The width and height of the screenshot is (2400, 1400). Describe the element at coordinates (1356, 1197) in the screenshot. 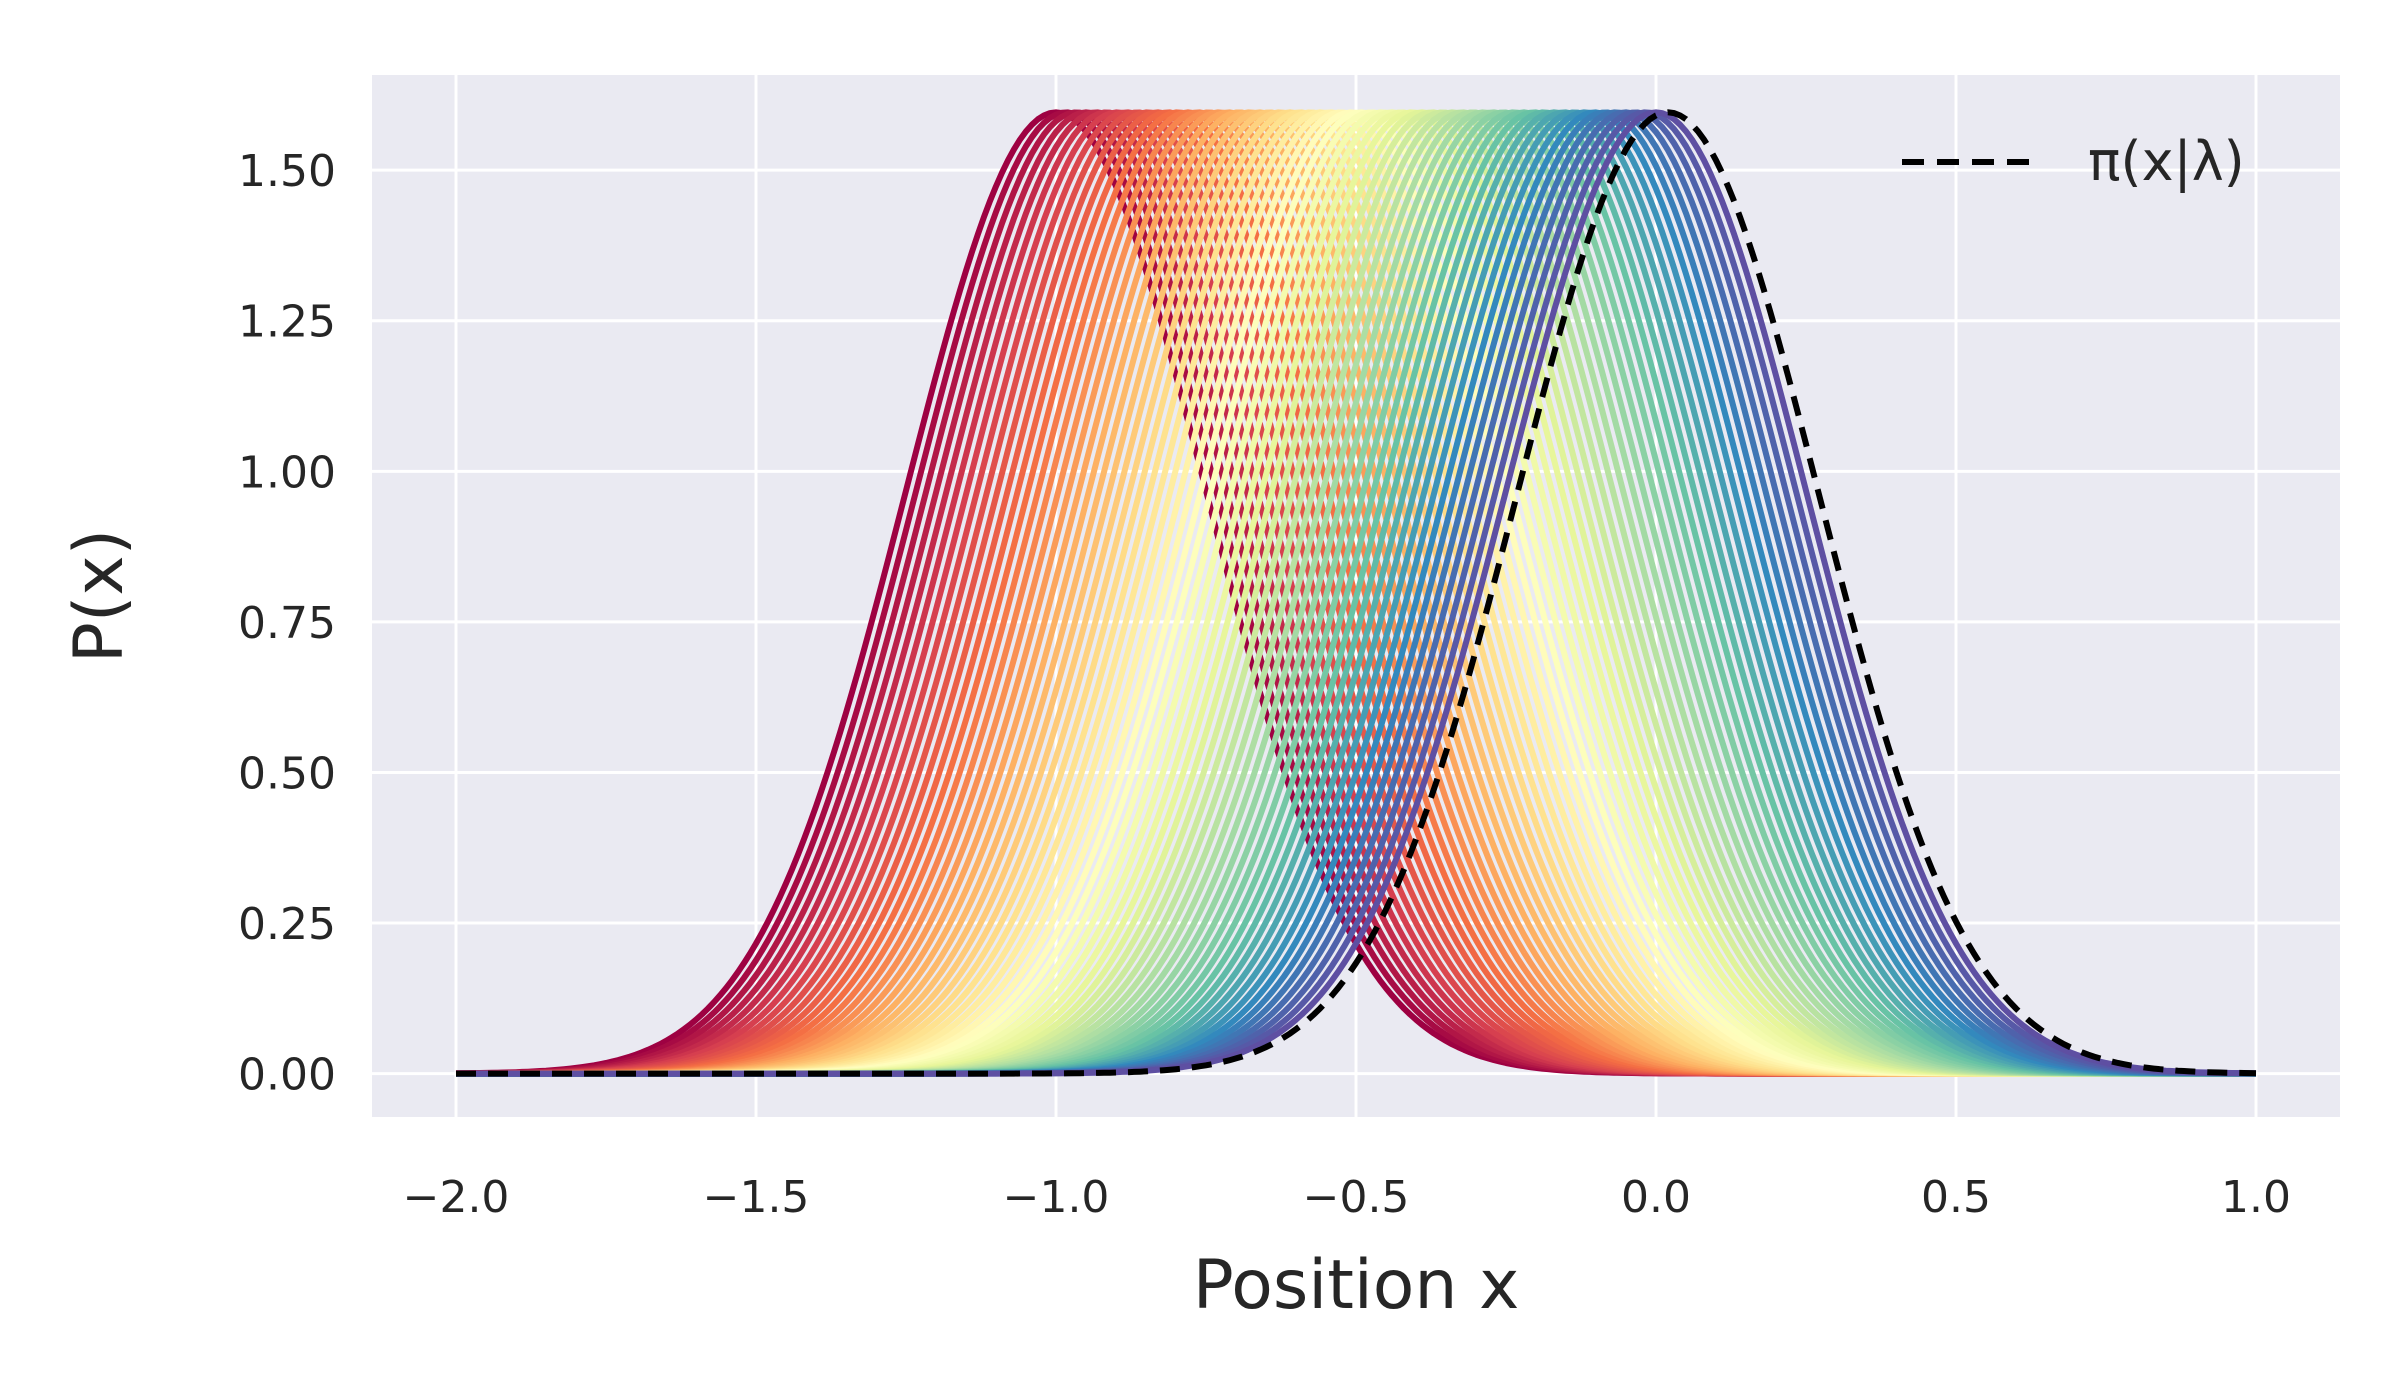

I see `x-tick-label-3: −0.5` at that location.